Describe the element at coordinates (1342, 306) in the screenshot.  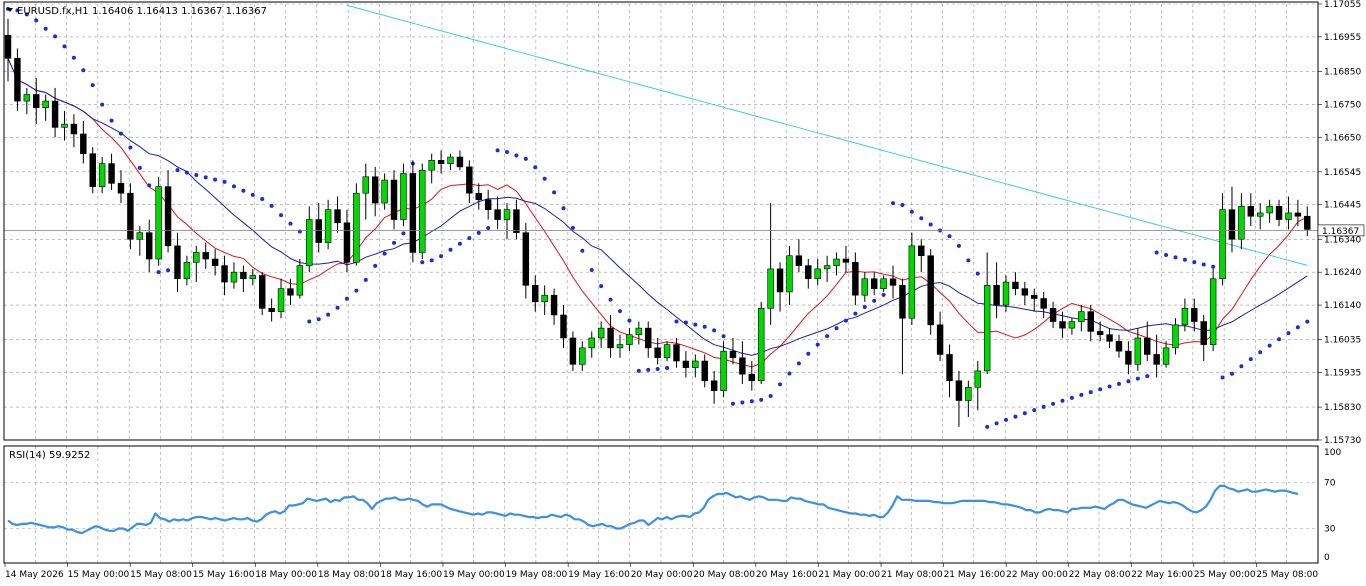
I see `price-tick-label: 1.16140` at that location.